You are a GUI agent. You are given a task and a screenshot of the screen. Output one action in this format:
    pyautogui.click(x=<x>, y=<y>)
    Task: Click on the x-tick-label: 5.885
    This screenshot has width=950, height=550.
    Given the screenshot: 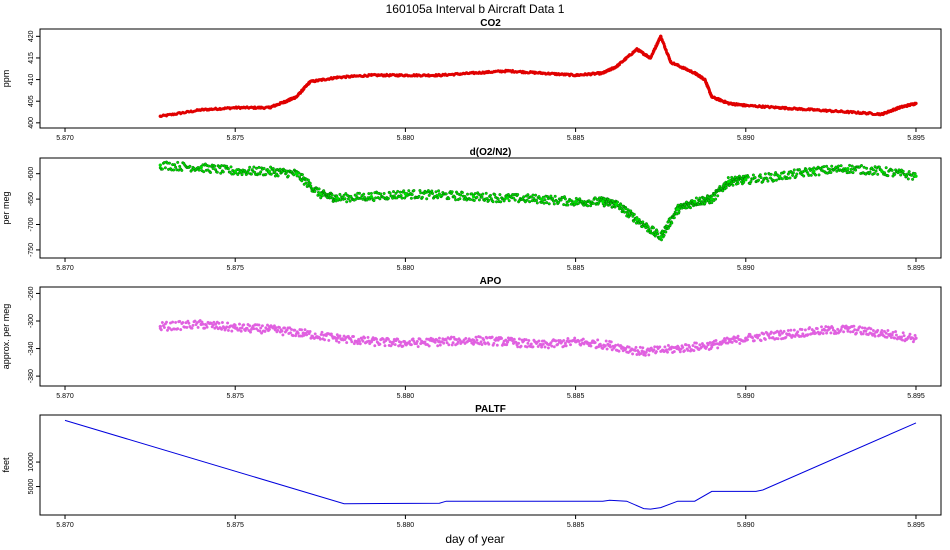 What is the action you would take?
    pyautogui.click(x=576, y=138)
    